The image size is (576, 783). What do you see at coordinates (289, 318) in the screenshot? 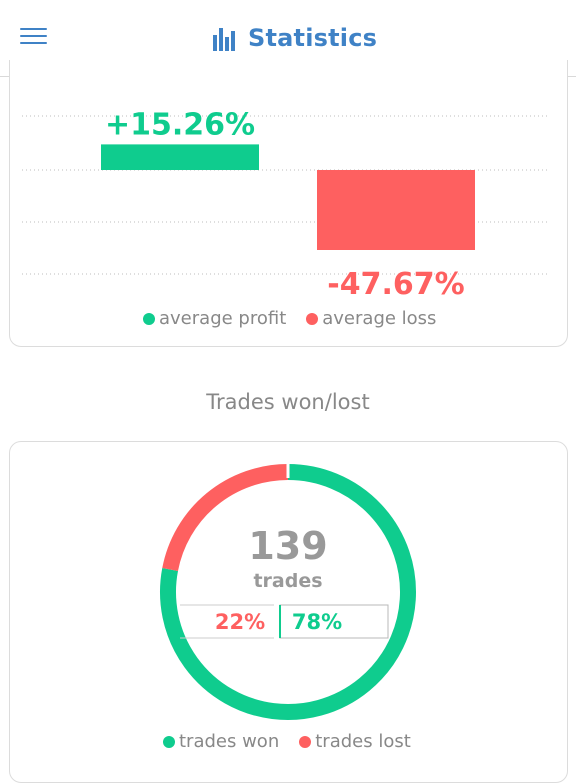
I see `bar-chart-legend: average profit average loss` at bounding box center [289, 318].